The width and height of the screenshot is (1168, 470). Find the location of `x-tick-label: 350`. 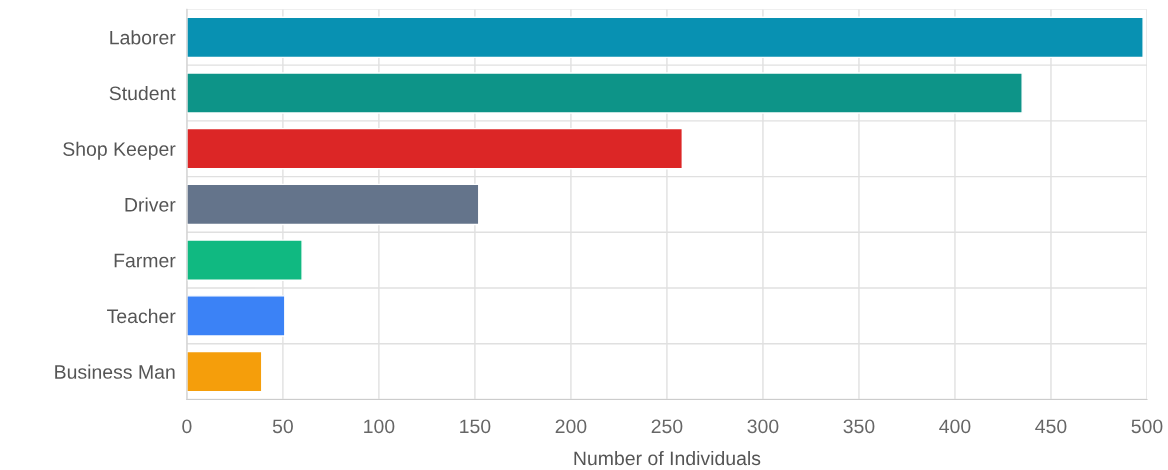

x-tick-label: 350 is located at coordinates (859, 426).